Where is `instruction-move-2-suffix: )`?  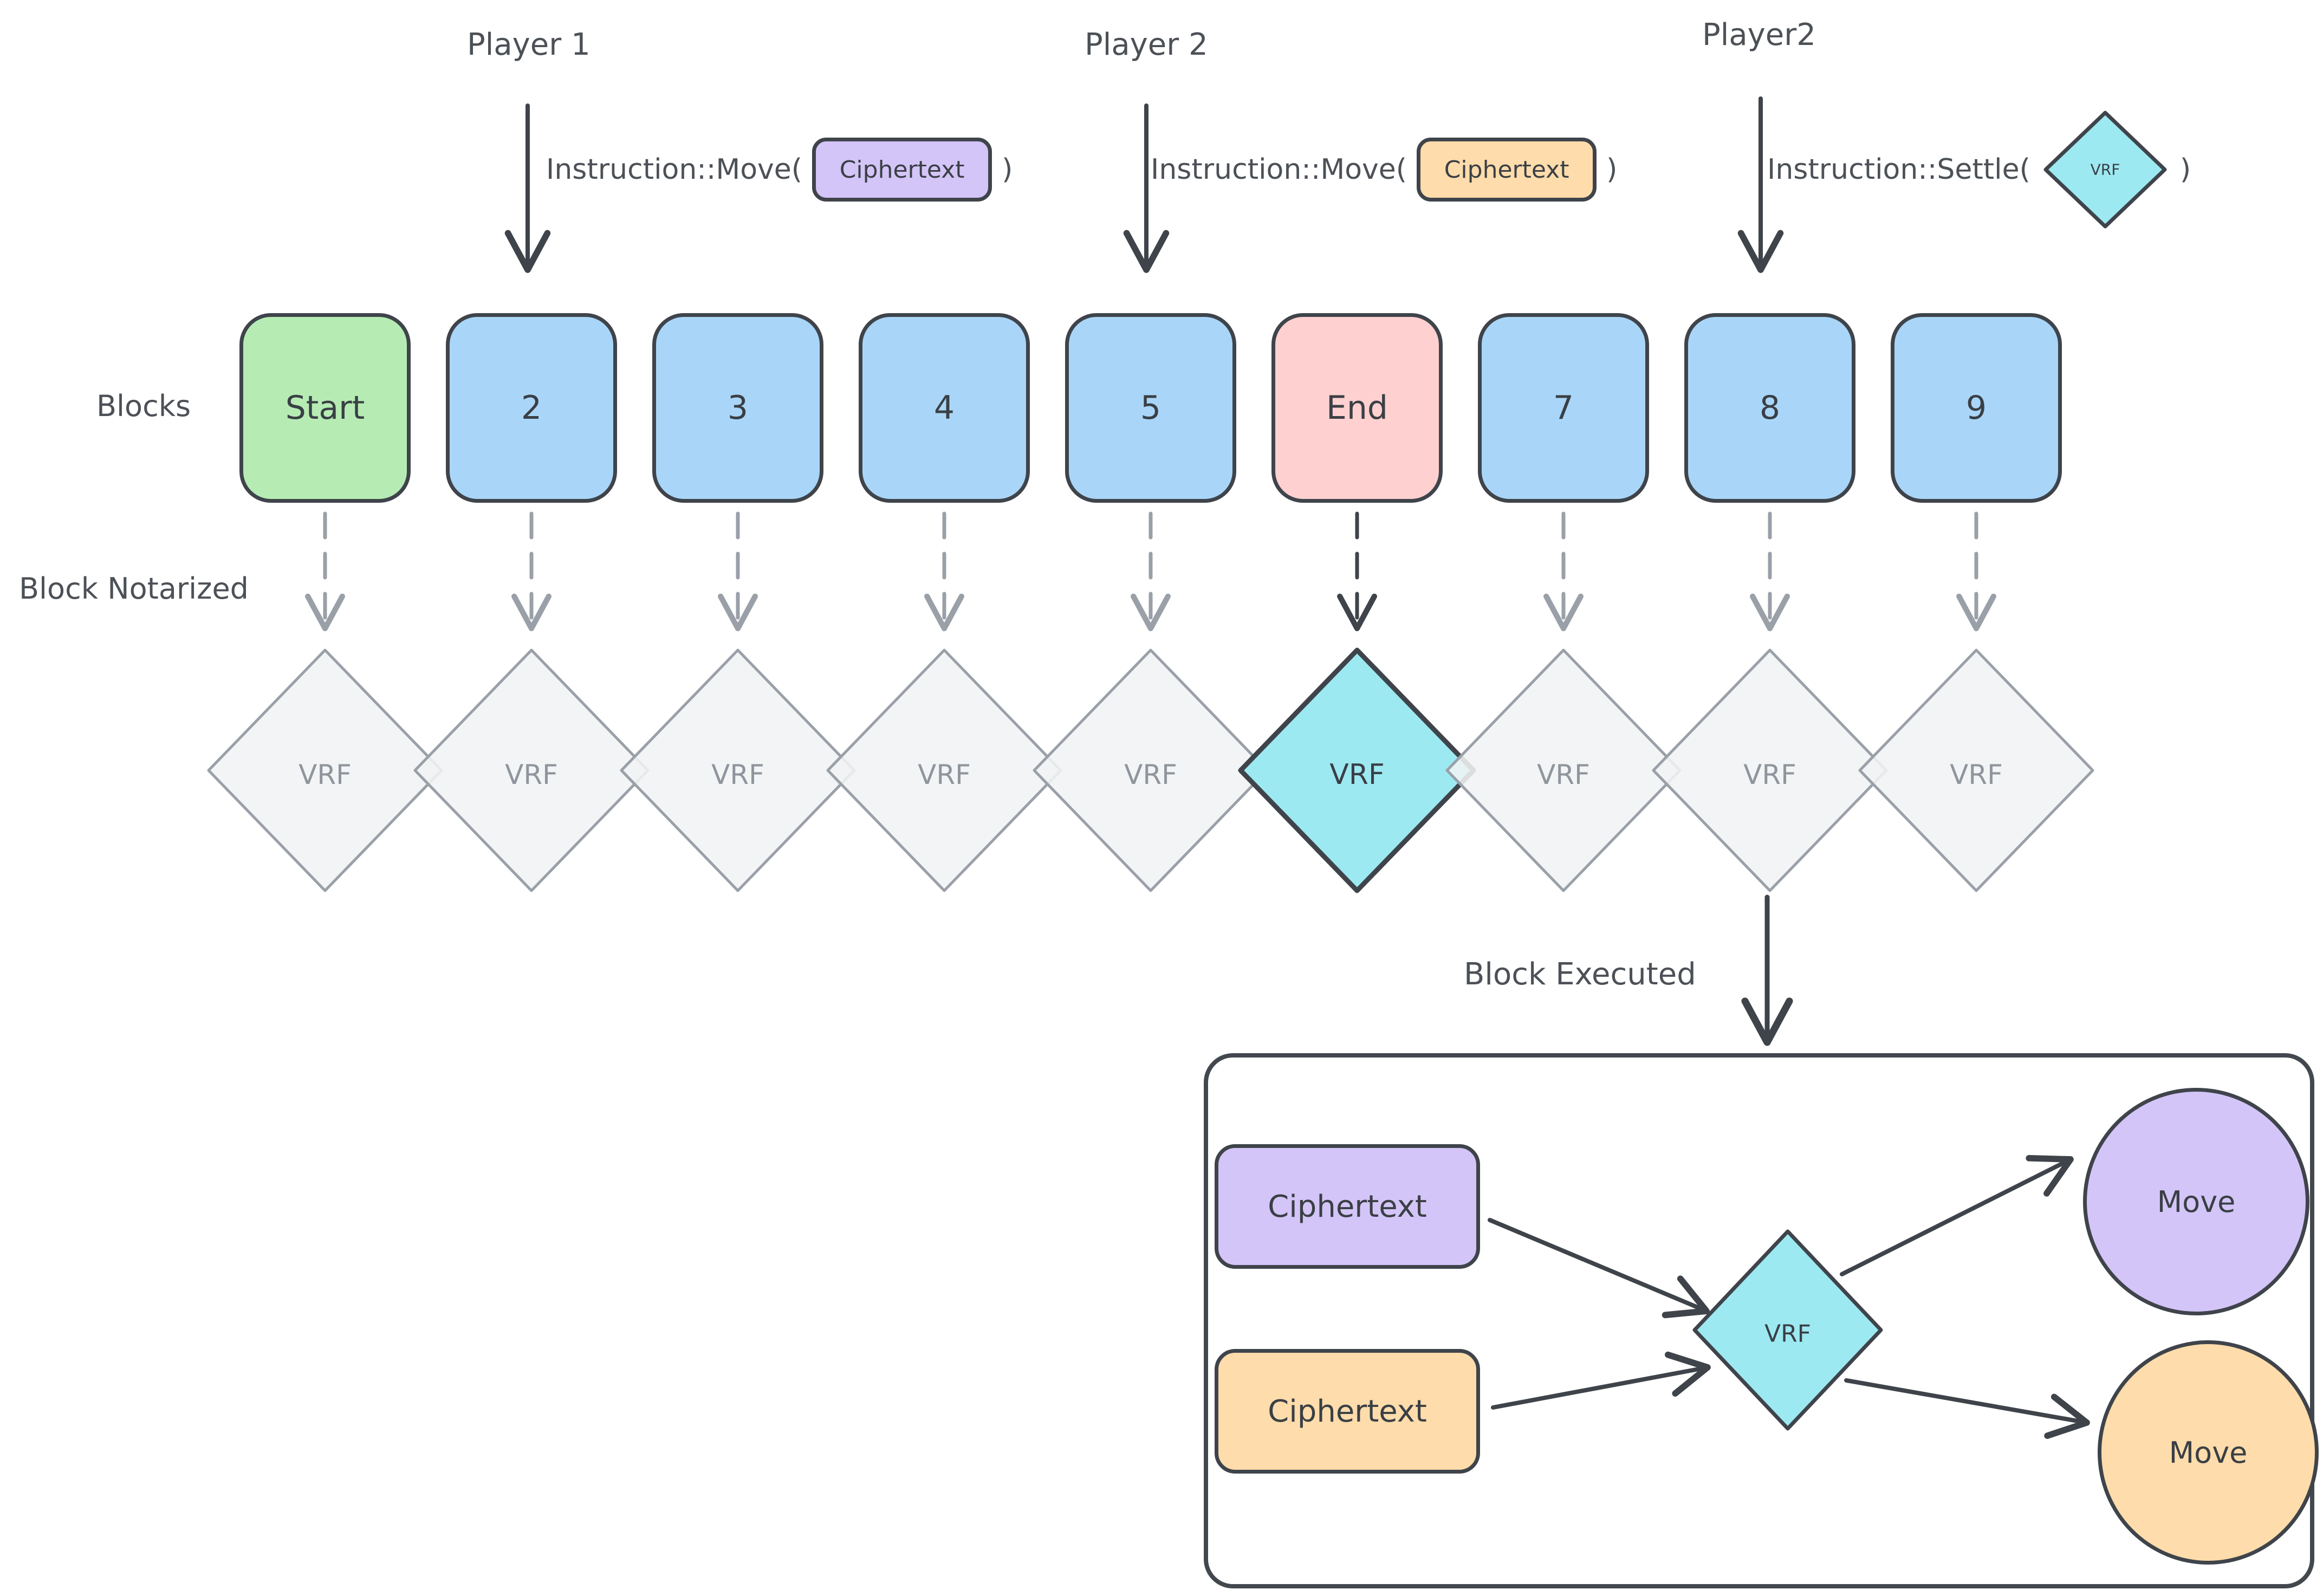 instruction-move-2-suffix: ) is located at coordinates (1612, 170).